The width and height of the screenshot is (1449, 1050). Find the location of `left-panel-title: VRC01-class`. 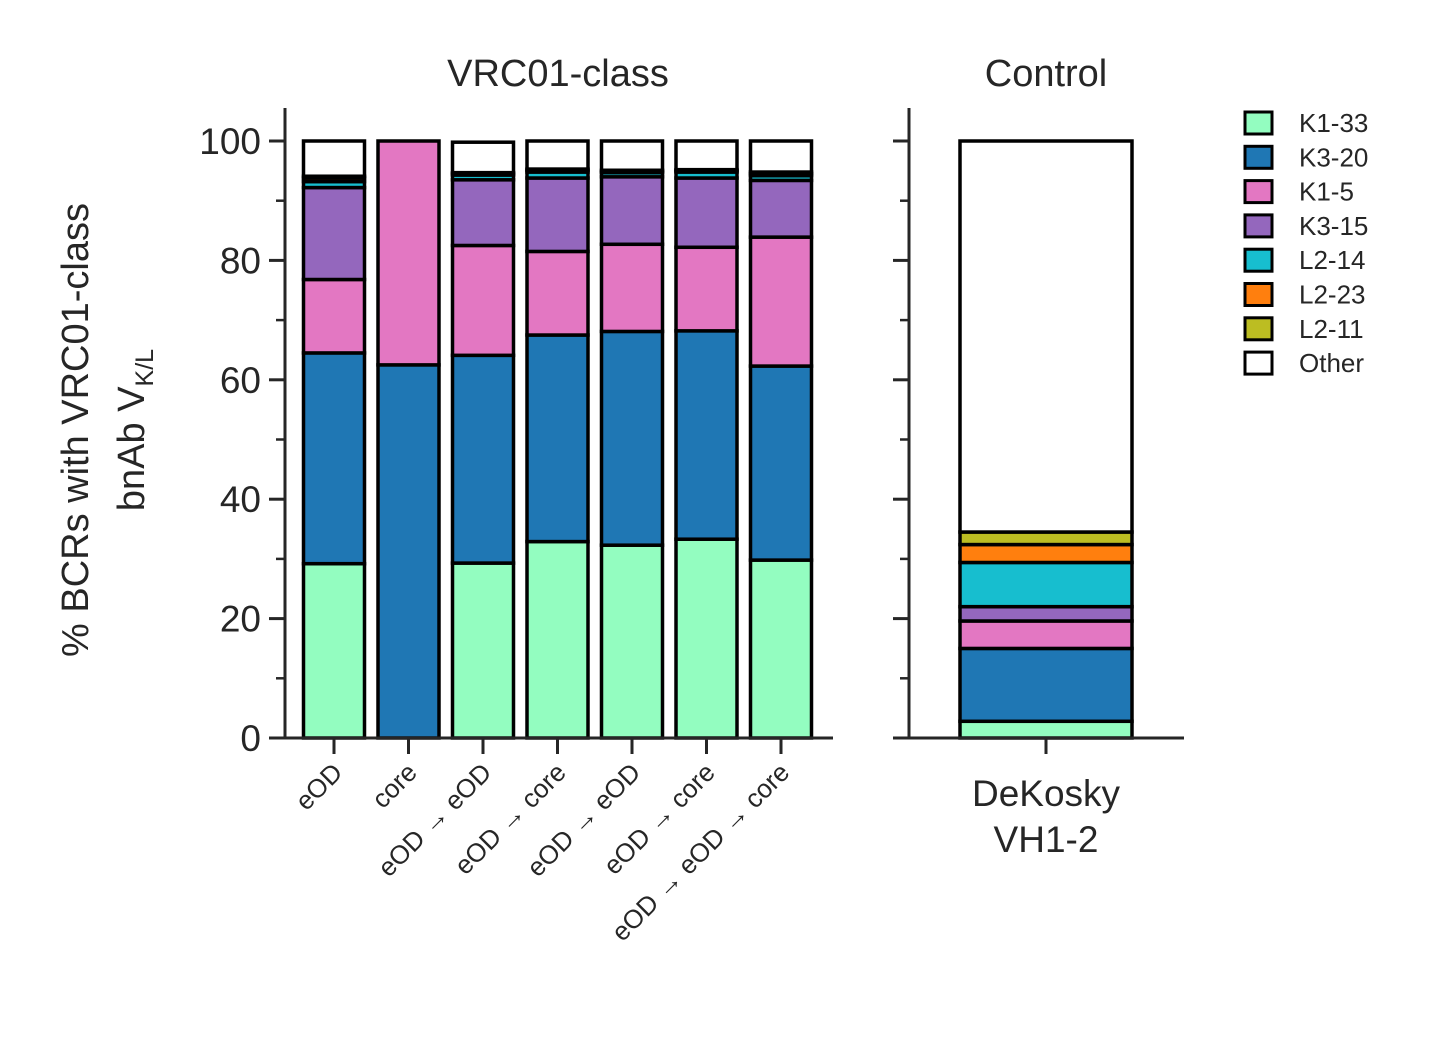

left-panel-title: VRC01-class is located at coordinates (558, 74).